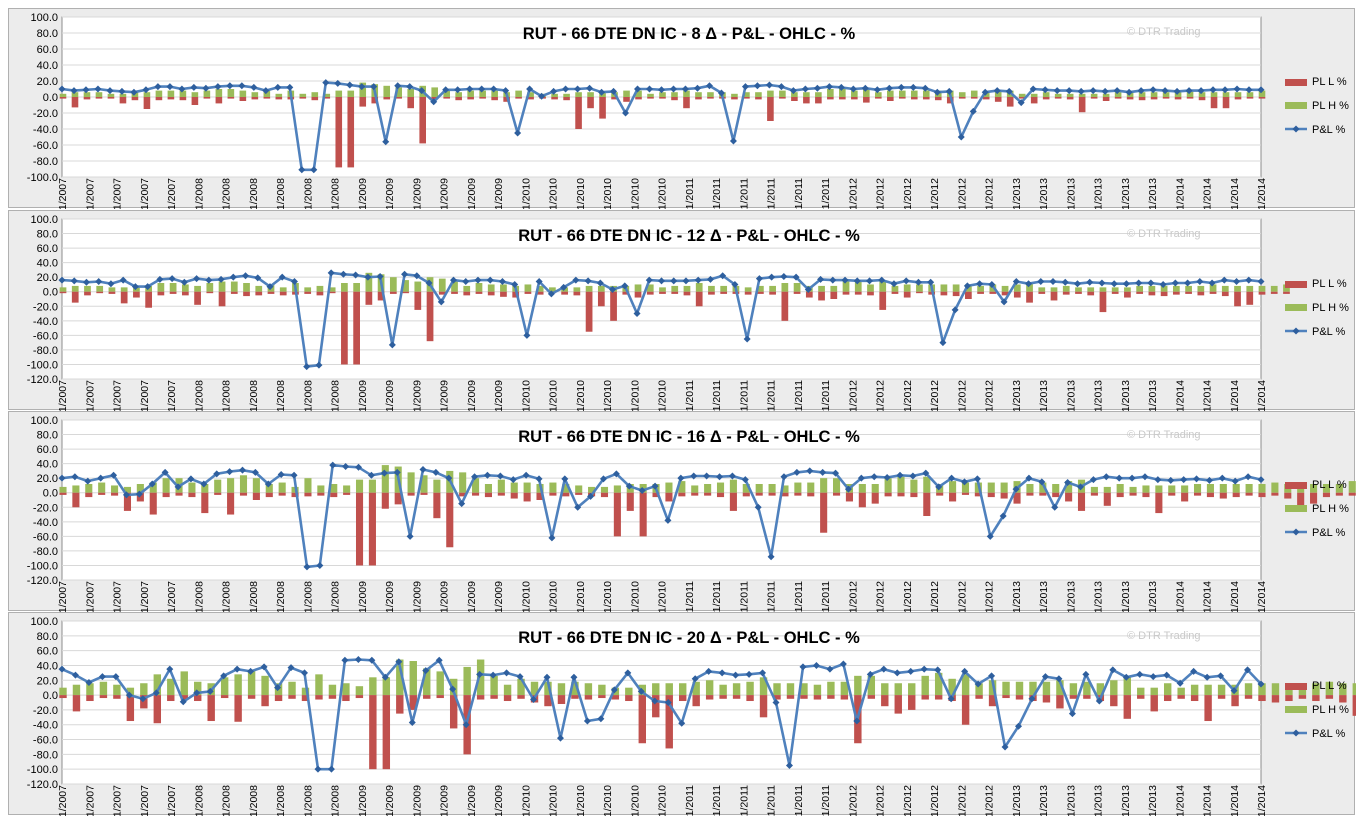  What do you see at coordinates (1330, 106) in the screenshot?
I see `legend-label: PL H %` at bounding box center [1330, 106].